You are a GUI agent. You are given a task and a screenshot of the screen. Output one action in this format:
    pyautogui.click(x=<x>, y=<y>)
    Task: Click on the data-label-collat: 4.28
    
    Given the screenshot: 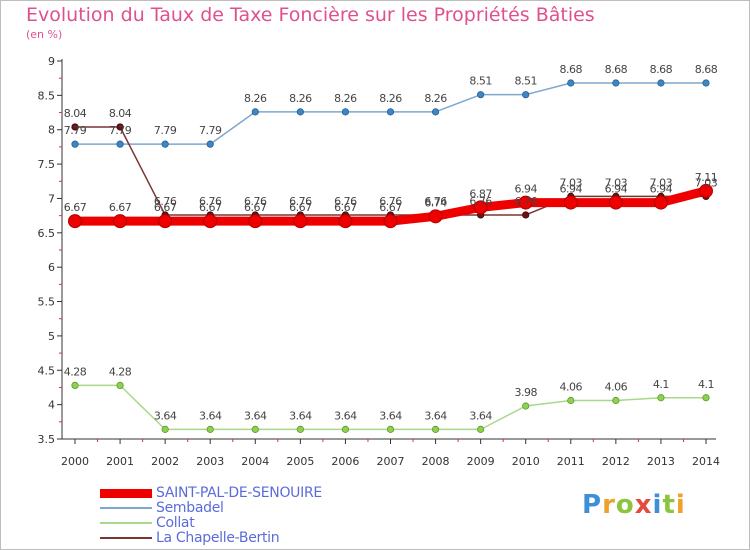 What is the action you would take?
    pyautogui.click(x=75, y=371)
    